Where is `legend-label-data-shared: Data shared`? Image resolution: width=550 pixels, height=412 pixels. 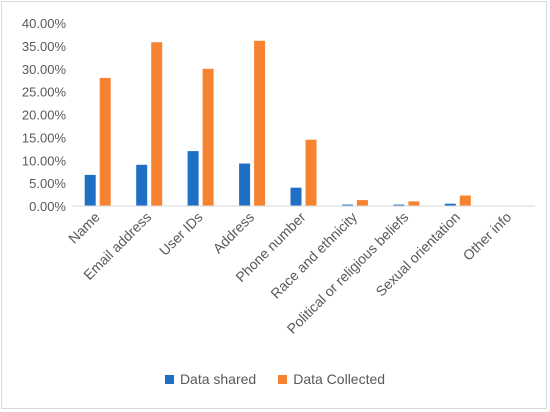 legend-label-data-shared: Data shared is located at coordinates (218, 379).